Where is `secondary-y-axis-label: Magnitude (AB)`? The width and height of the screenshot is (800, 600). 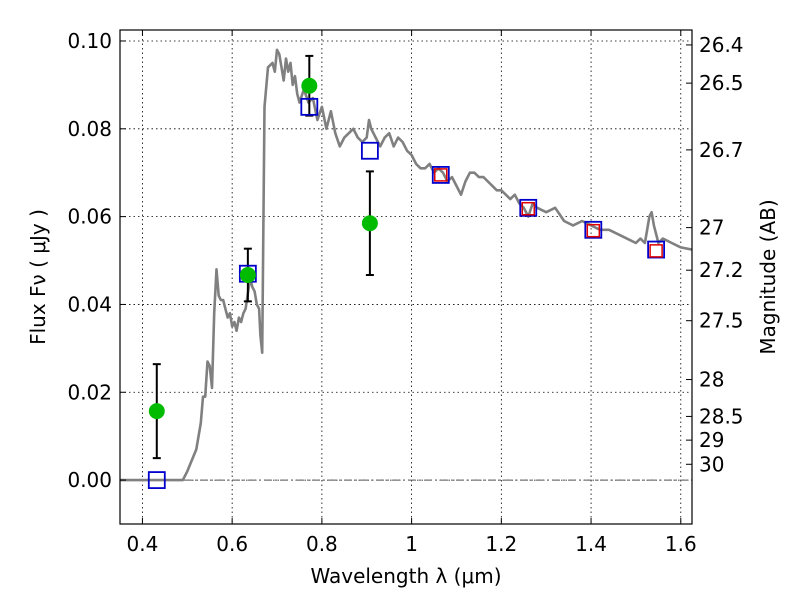
secondary-y-axis-label: Magnitude (AB) is located at coordinates (768, 276).